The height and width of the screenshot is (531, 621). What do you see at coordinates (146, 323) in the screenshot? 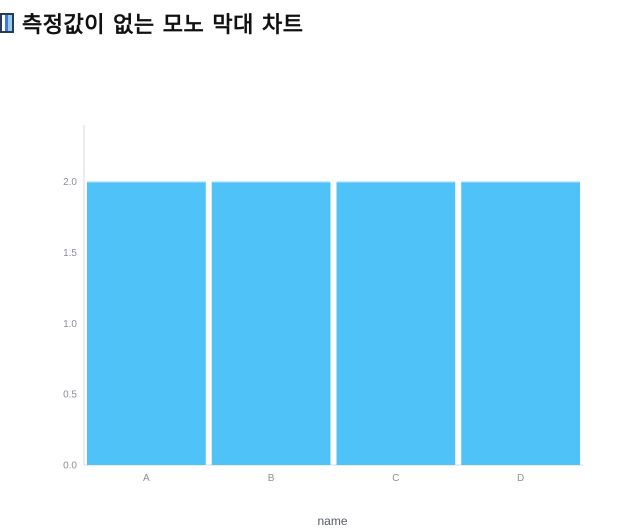
I see `bar-a` at bounding box center [146, 323].